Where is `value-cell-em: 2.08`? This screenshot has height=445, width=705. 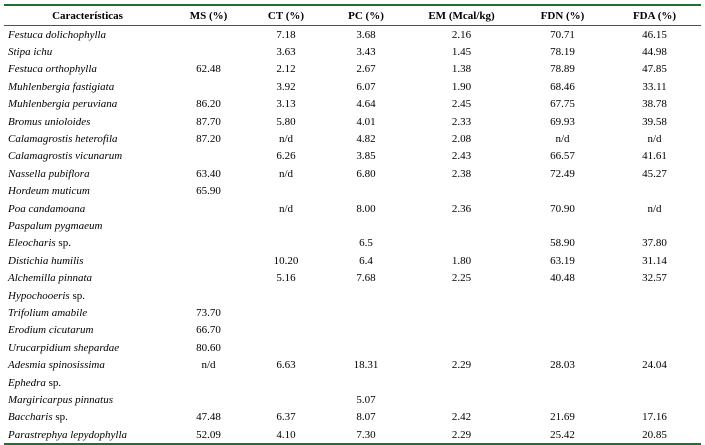
value-cell-em: 2.08 is located at coordinates (461, 139).